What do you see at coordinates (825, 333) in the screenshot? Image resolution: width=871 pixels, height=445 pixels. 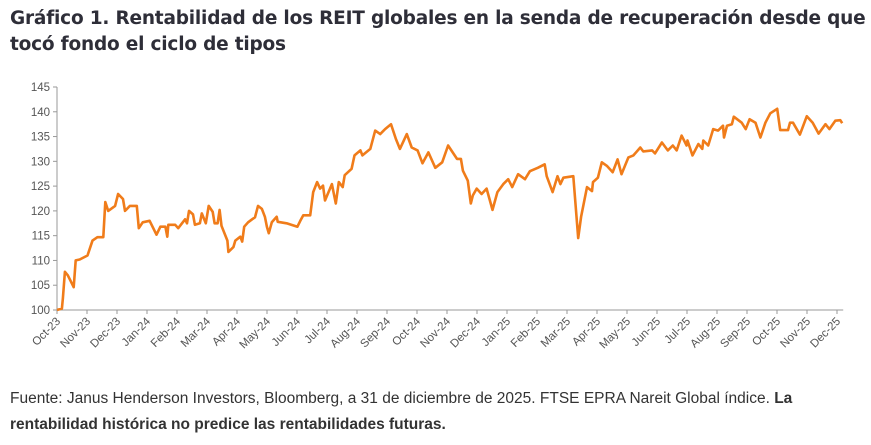 I see `x-tick-label: Dec-25` at bounding box center [825, 333].